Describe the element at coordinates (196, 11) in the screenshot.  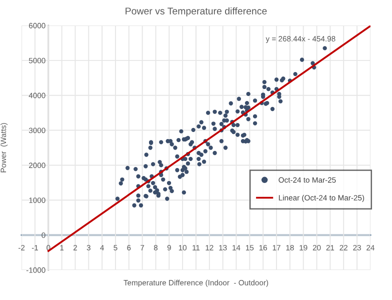
I see `chart-title: Power vs Temperature difference` at that location.